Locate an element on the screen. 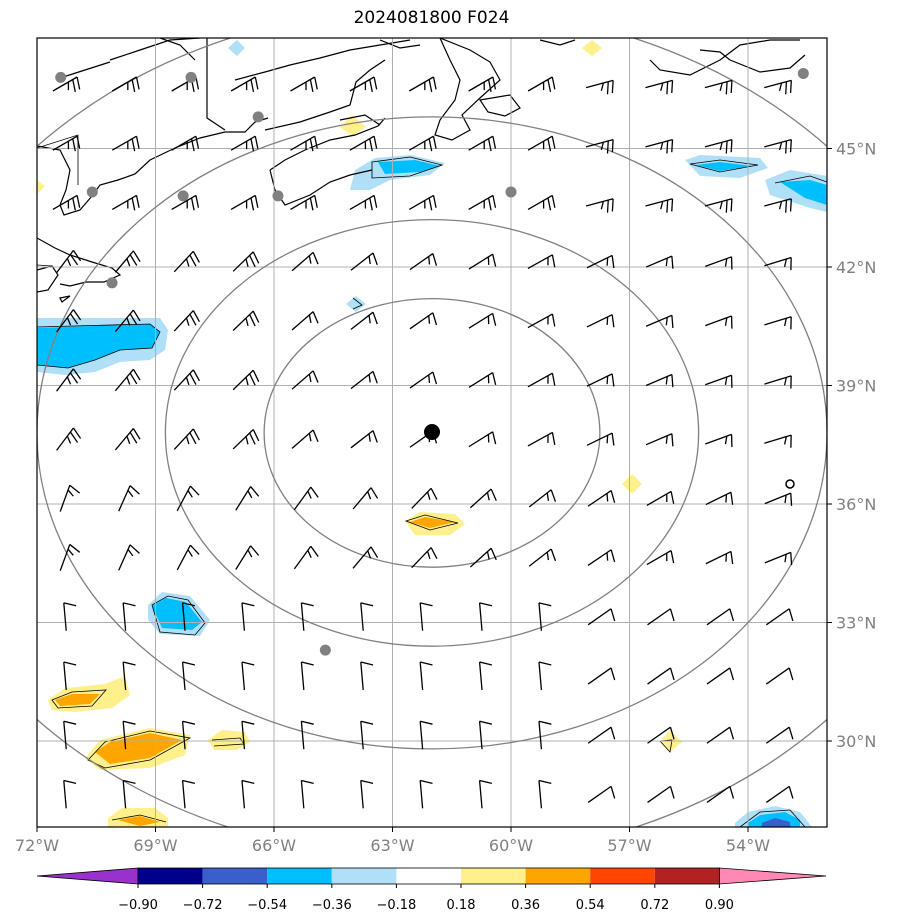 The image size is (897, 924). lon-tick-label: 72°W is located at coordinates (37, 845).